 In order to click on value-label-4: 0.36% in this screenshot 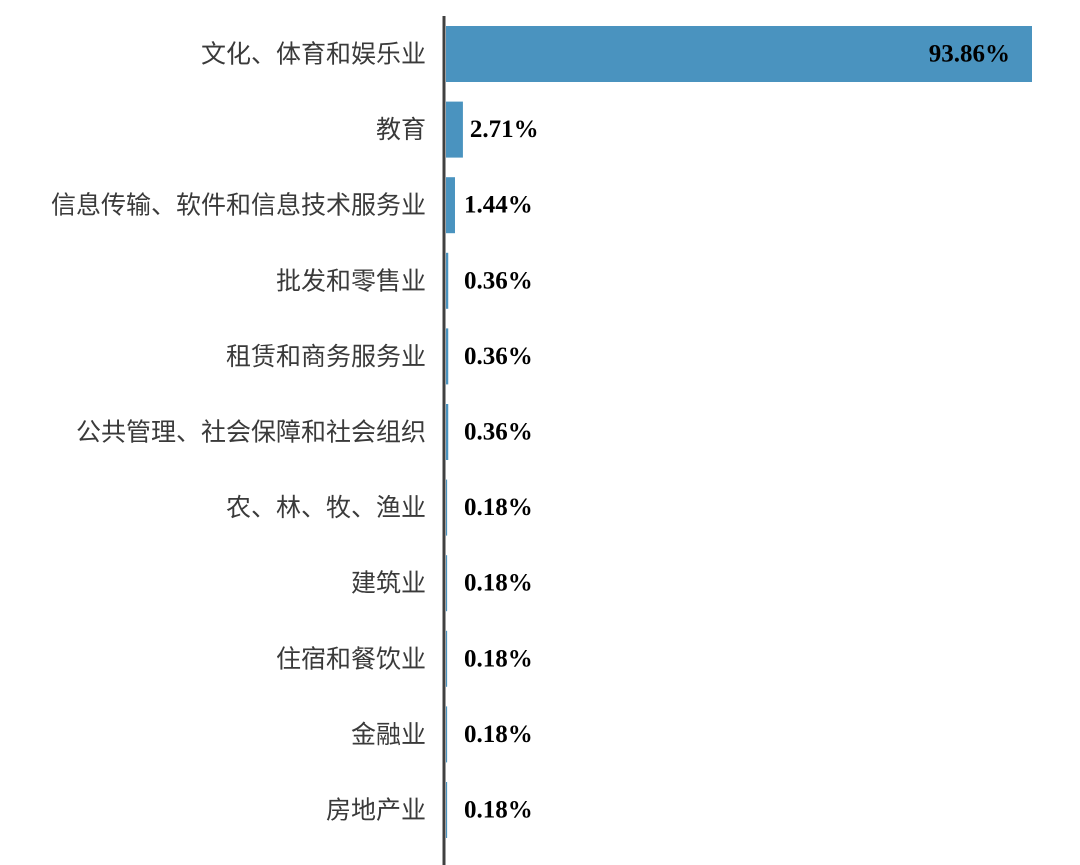, I will do `click(498, 356)`.